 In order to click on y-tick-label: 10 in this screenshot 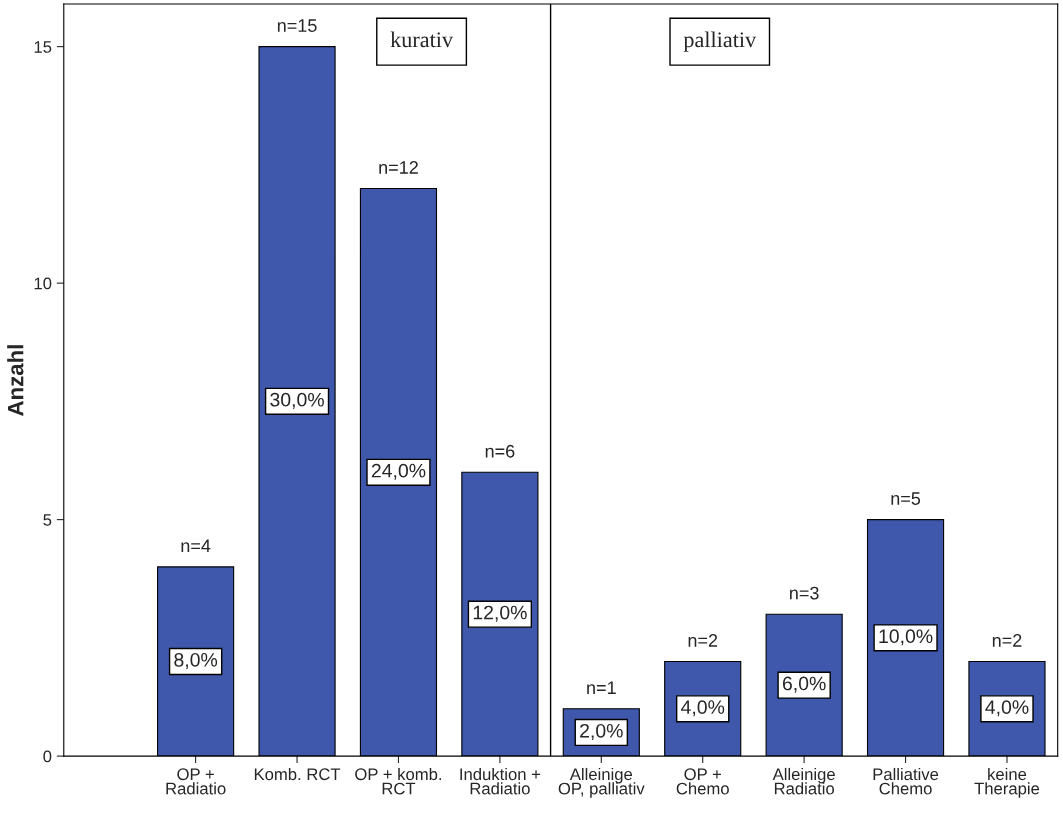, I will do `click(43, 283)`.